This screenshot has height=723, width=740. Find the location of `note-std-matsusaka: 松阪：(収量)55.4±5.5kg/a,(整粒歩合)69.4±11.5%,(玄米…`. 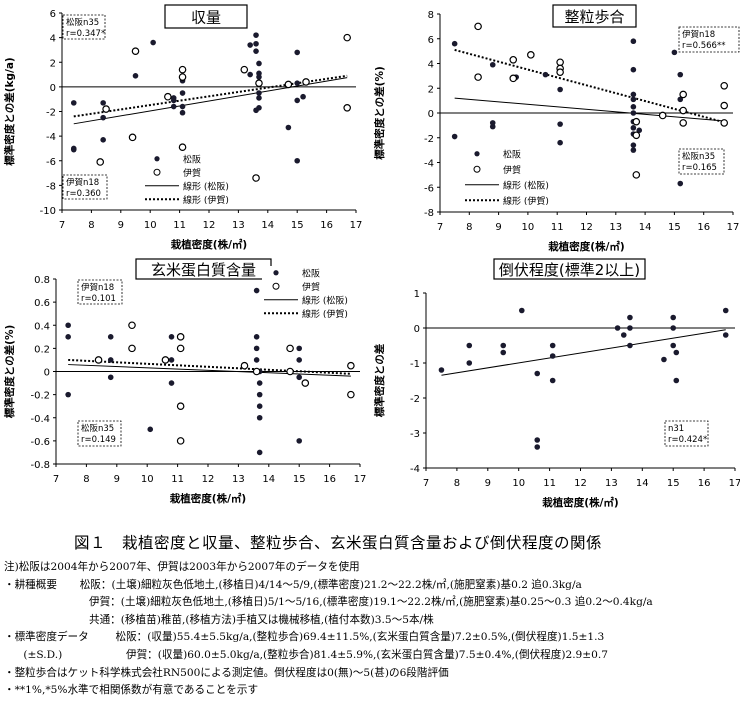

note-std-matsusaka: 松阪：(収量)55.4±5.5kg/a,(整粒歩合)69.4±11.5%,(玄米… is located at coordinates (360, 637).